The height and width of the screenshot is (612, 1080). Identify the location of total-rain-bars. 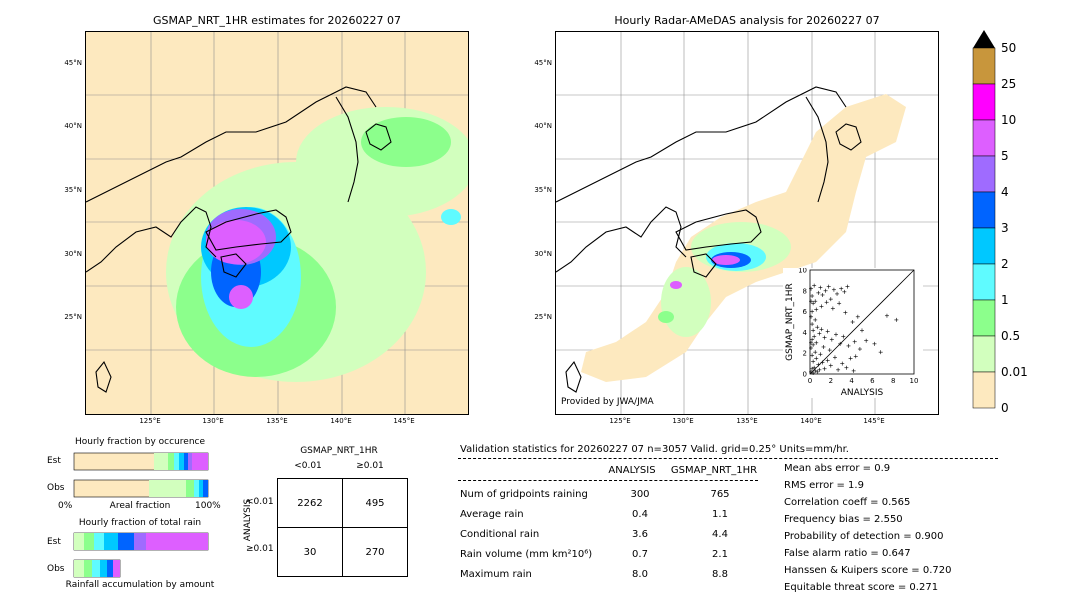
(141, 555).